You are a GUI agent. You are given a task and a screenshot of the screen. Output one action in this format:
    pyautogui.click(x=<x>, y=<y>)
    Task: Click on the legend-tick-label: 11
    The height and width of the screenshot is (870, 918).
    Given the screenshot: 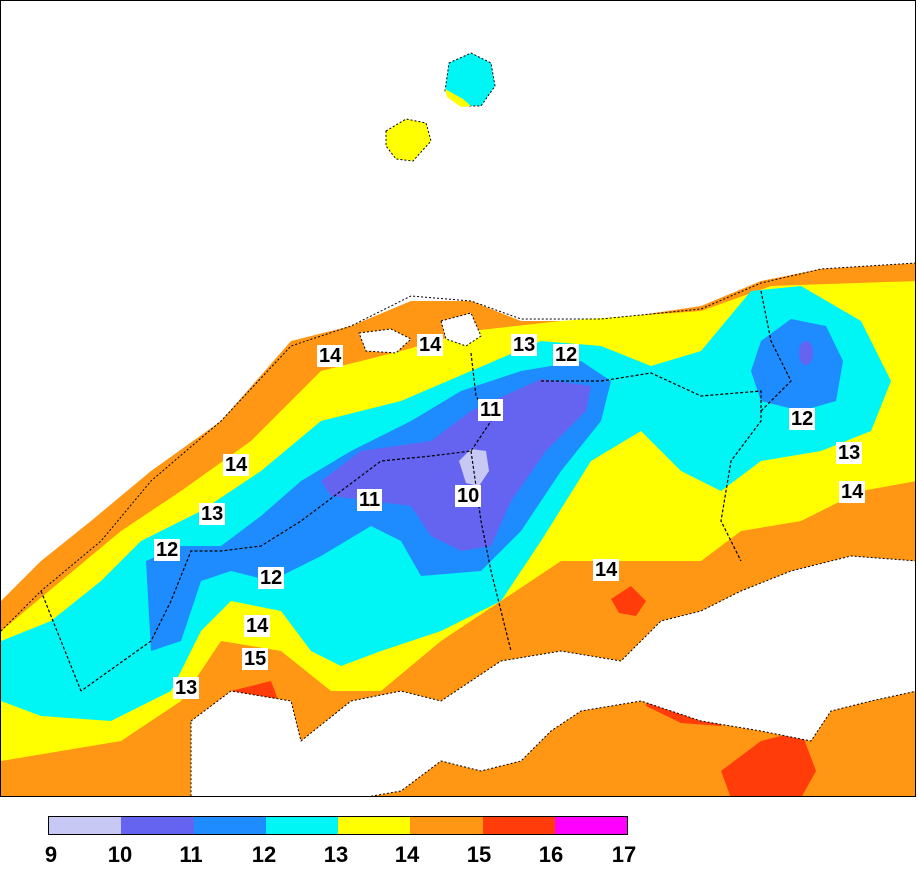 What is the action you would take?
    pyautogui.click(x=191, y=854)
    